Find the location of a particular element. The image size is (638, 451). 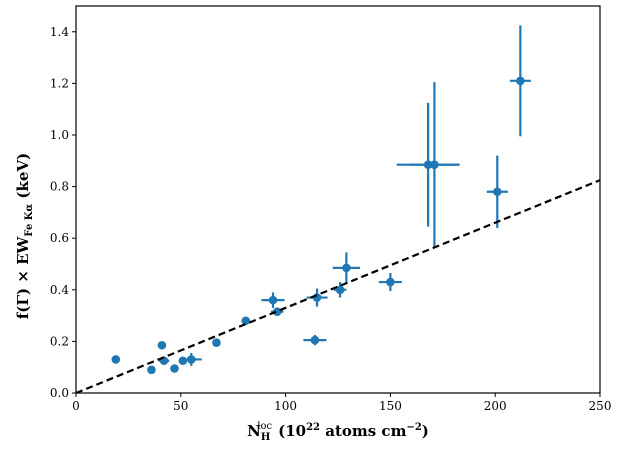

y-axis-label-post: (keV) is located at coordinates (23, 178).